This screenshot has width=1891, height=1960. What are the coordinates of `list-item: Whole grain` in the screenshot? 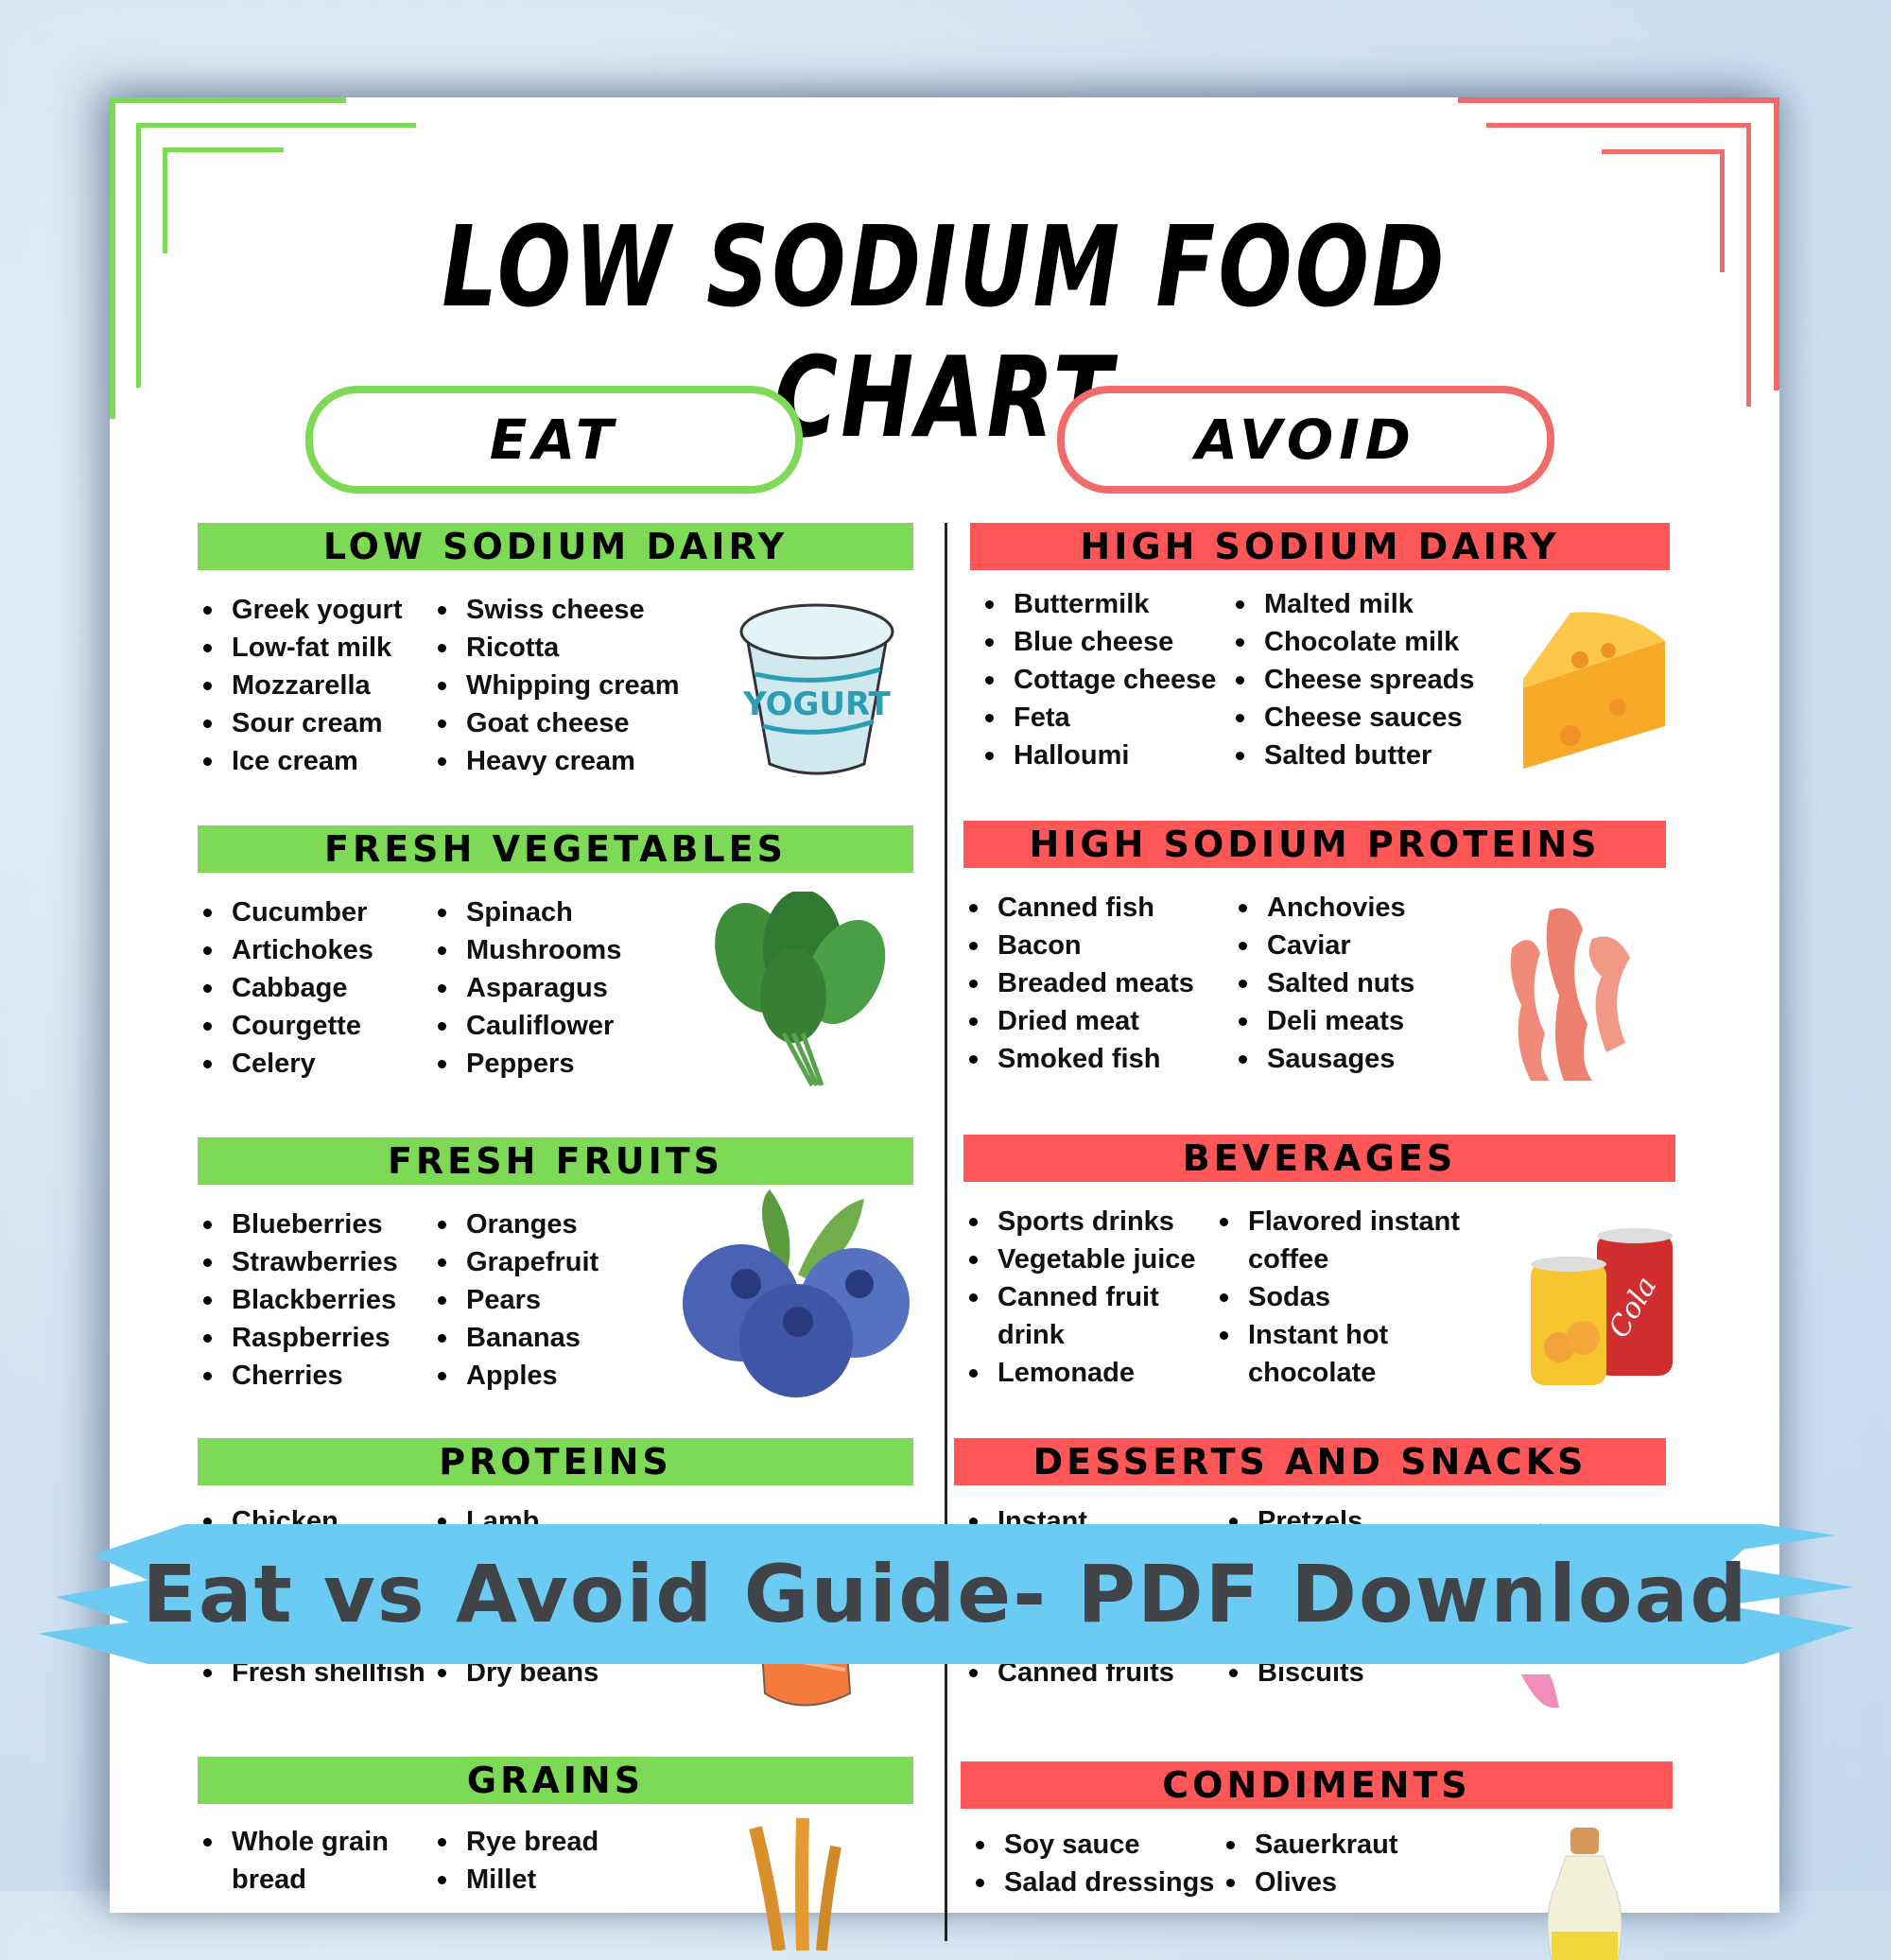 It's located at (315, 1842).